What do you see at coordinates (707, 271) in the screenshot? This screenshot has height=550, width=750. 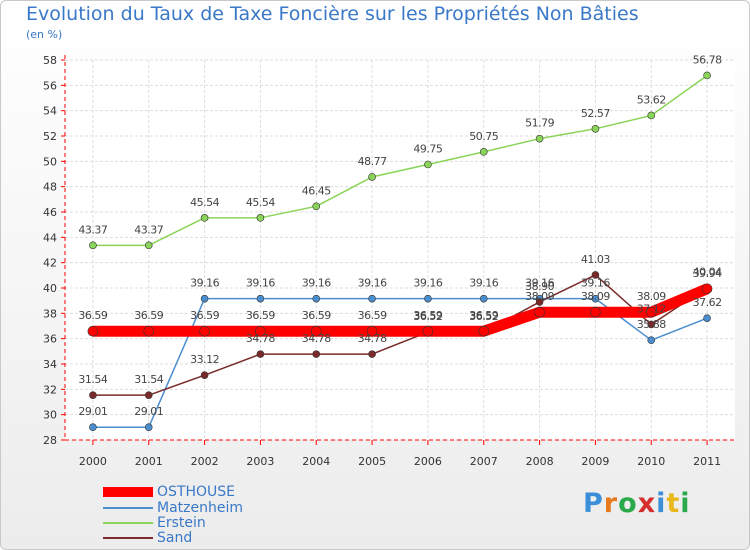 I see `data-label-sand: 40.04` at bounding box center [707, 271].